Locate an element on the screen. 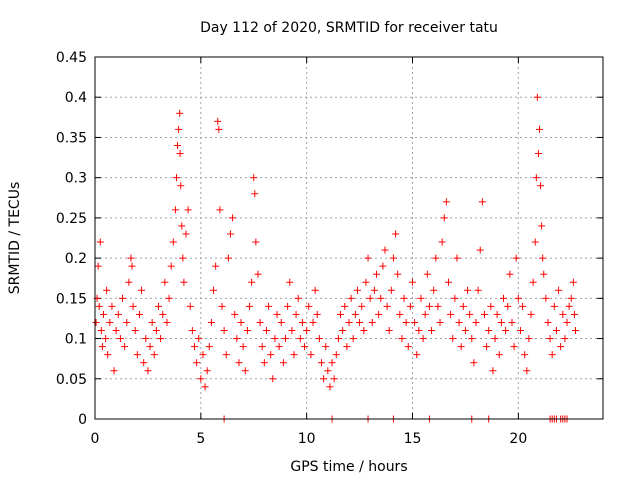  y-tick-label: 0.35 is located at coordinates (71, 138).